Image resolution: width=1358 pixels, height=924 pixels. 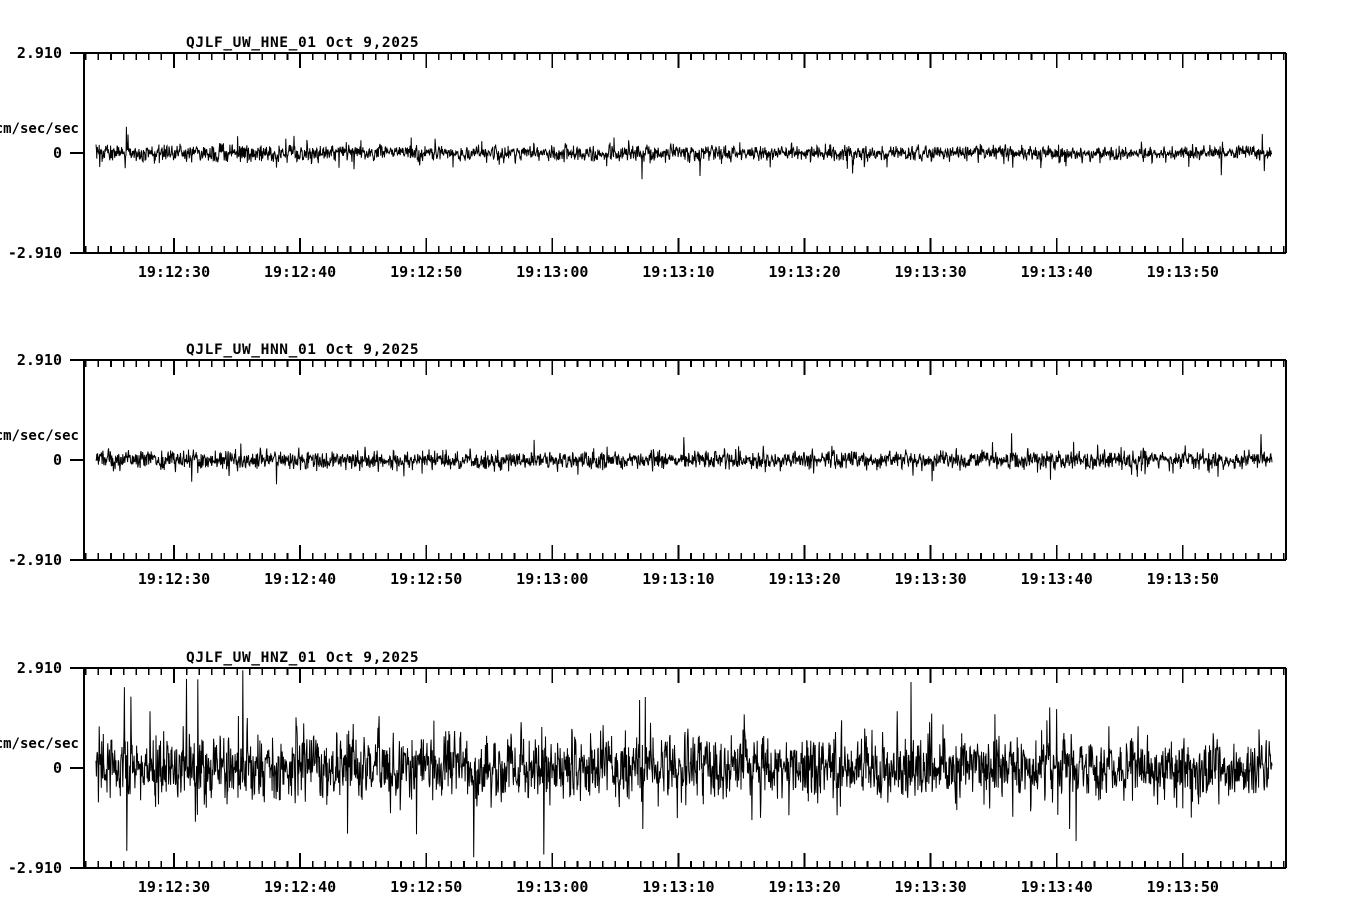 I want to click on panel-title-hnz: QJLF_UW_HNZ_01 Oct 9,2025, so click(x=302, y=658).